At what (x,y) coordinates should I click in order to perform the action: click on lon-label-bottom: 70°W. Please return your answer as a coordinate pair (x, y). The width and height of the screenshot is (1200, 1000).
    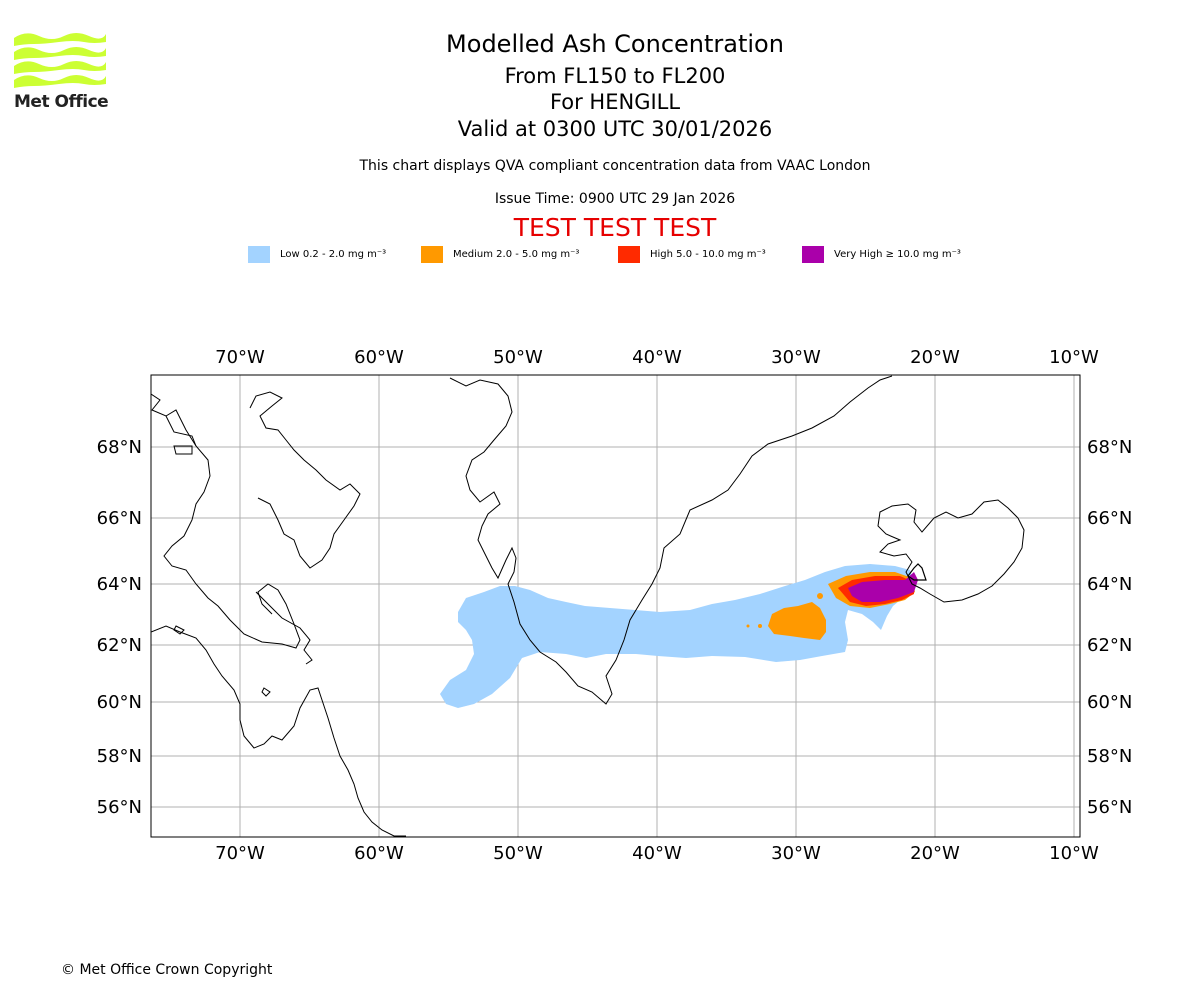
    Looking at the image, I should click on (240, 853).